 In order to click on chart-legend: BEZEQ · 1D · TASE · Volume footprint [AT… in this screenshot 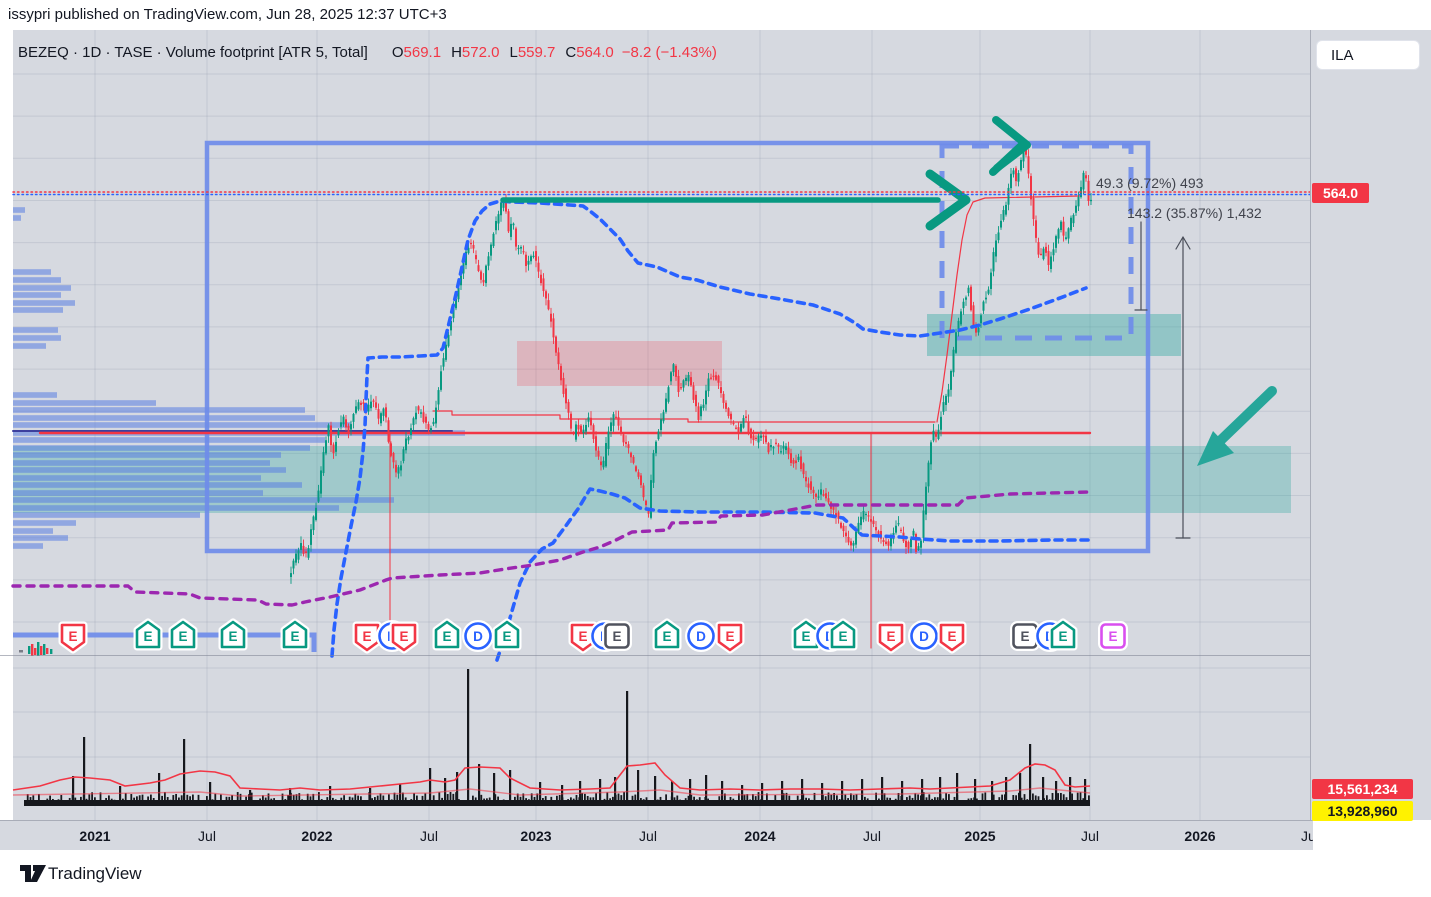, I will do `click(367, 52)`.